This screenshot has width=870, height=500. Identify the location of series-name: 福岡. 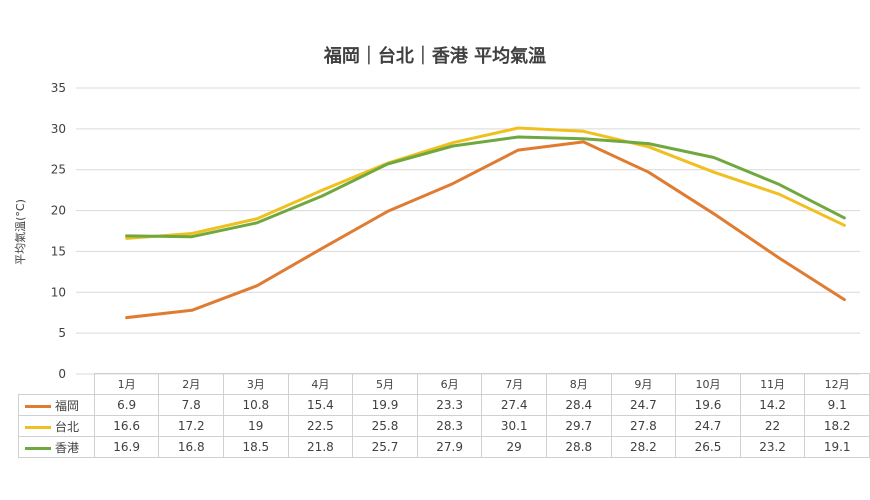
(67, 405).